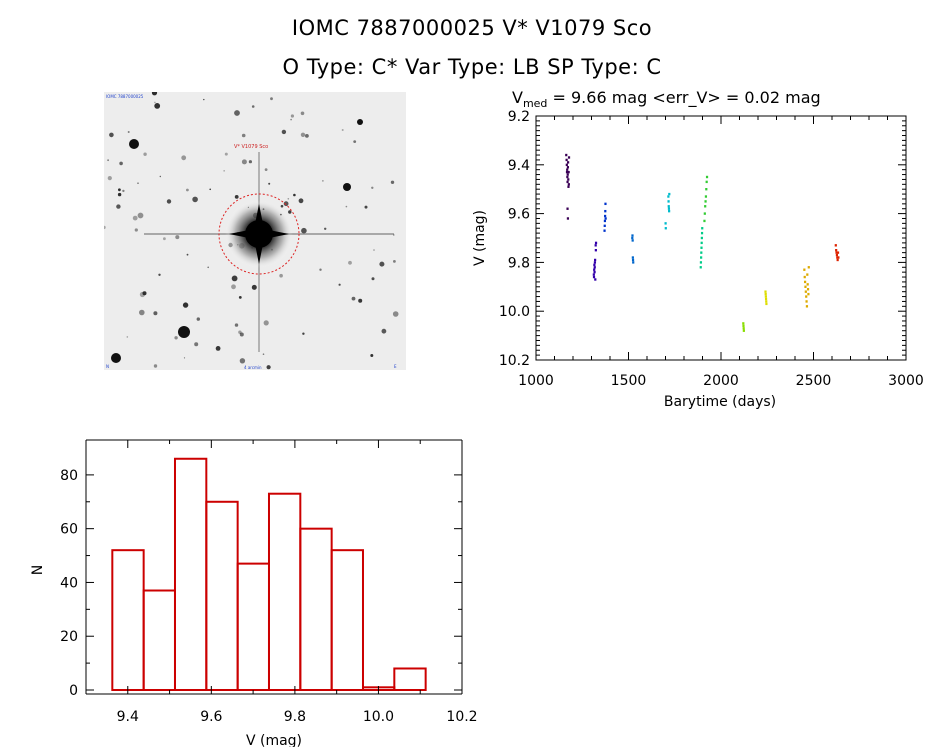 The width and height of the screenshot is (944, 747). Describe the element at coordinates (514, 312) in the screenshot. I see `lc-ytick-label: 10.0` at that location.